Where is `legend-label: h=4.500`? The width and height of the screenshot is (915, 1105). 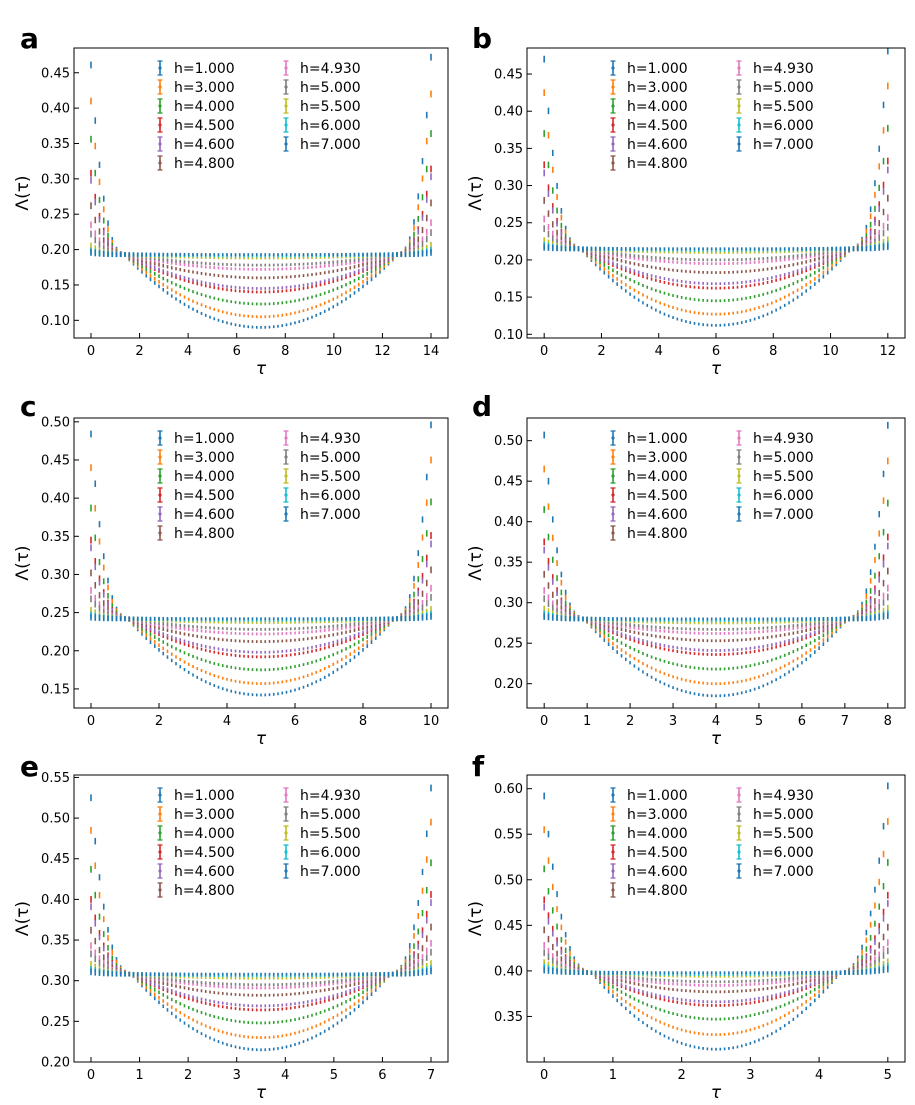 legend-label: h=4.500 is located at coordinates (657, 126).